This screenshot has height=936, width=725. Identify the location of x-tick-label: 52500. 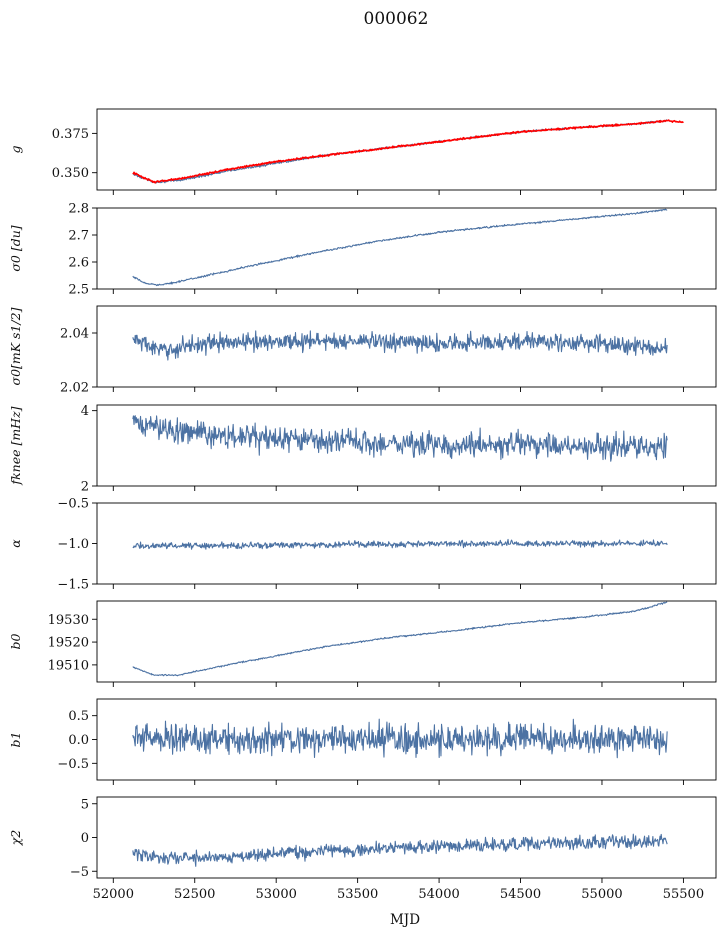
(194, 894).